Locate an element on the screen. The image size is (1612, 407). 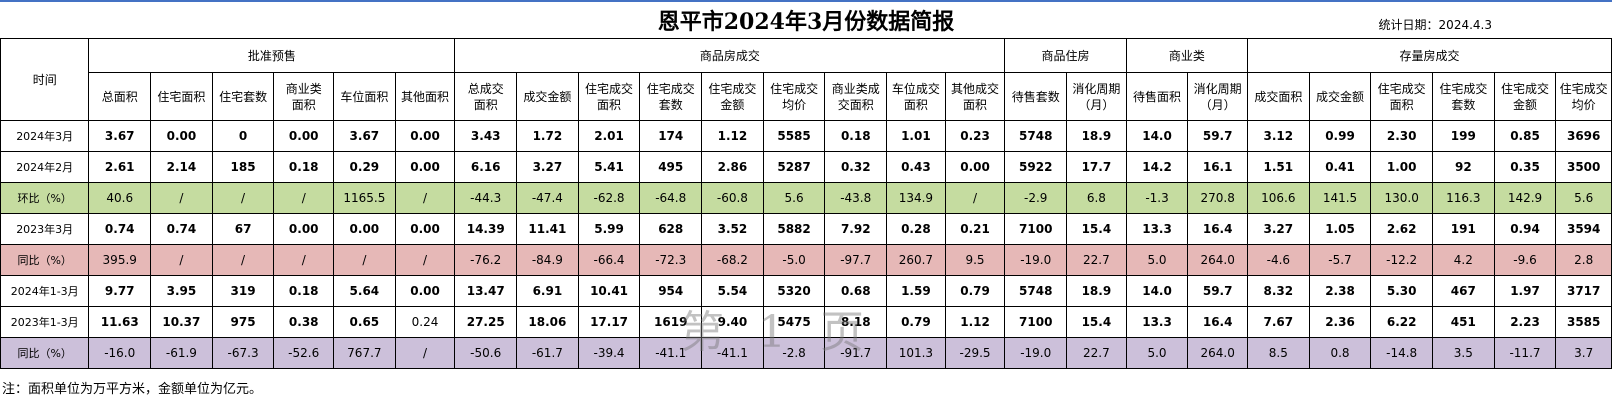
column-header: 消化周期 （月） is located at coordinates (1096, 96).